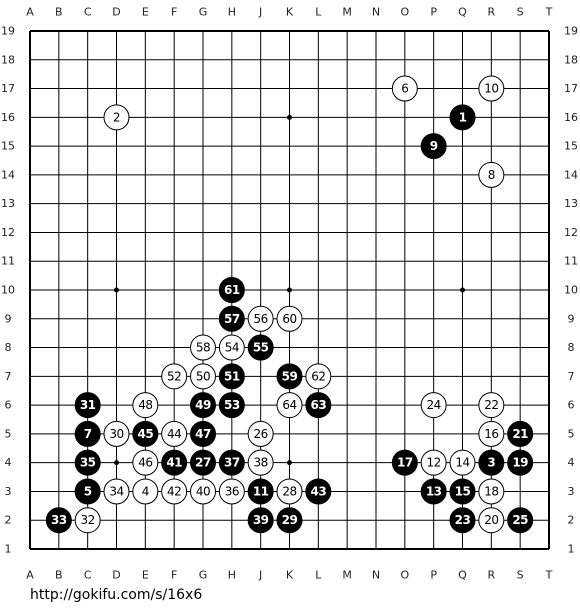 The image size is (580, 610). I want to click on move-number: 11, so click(261, 491).